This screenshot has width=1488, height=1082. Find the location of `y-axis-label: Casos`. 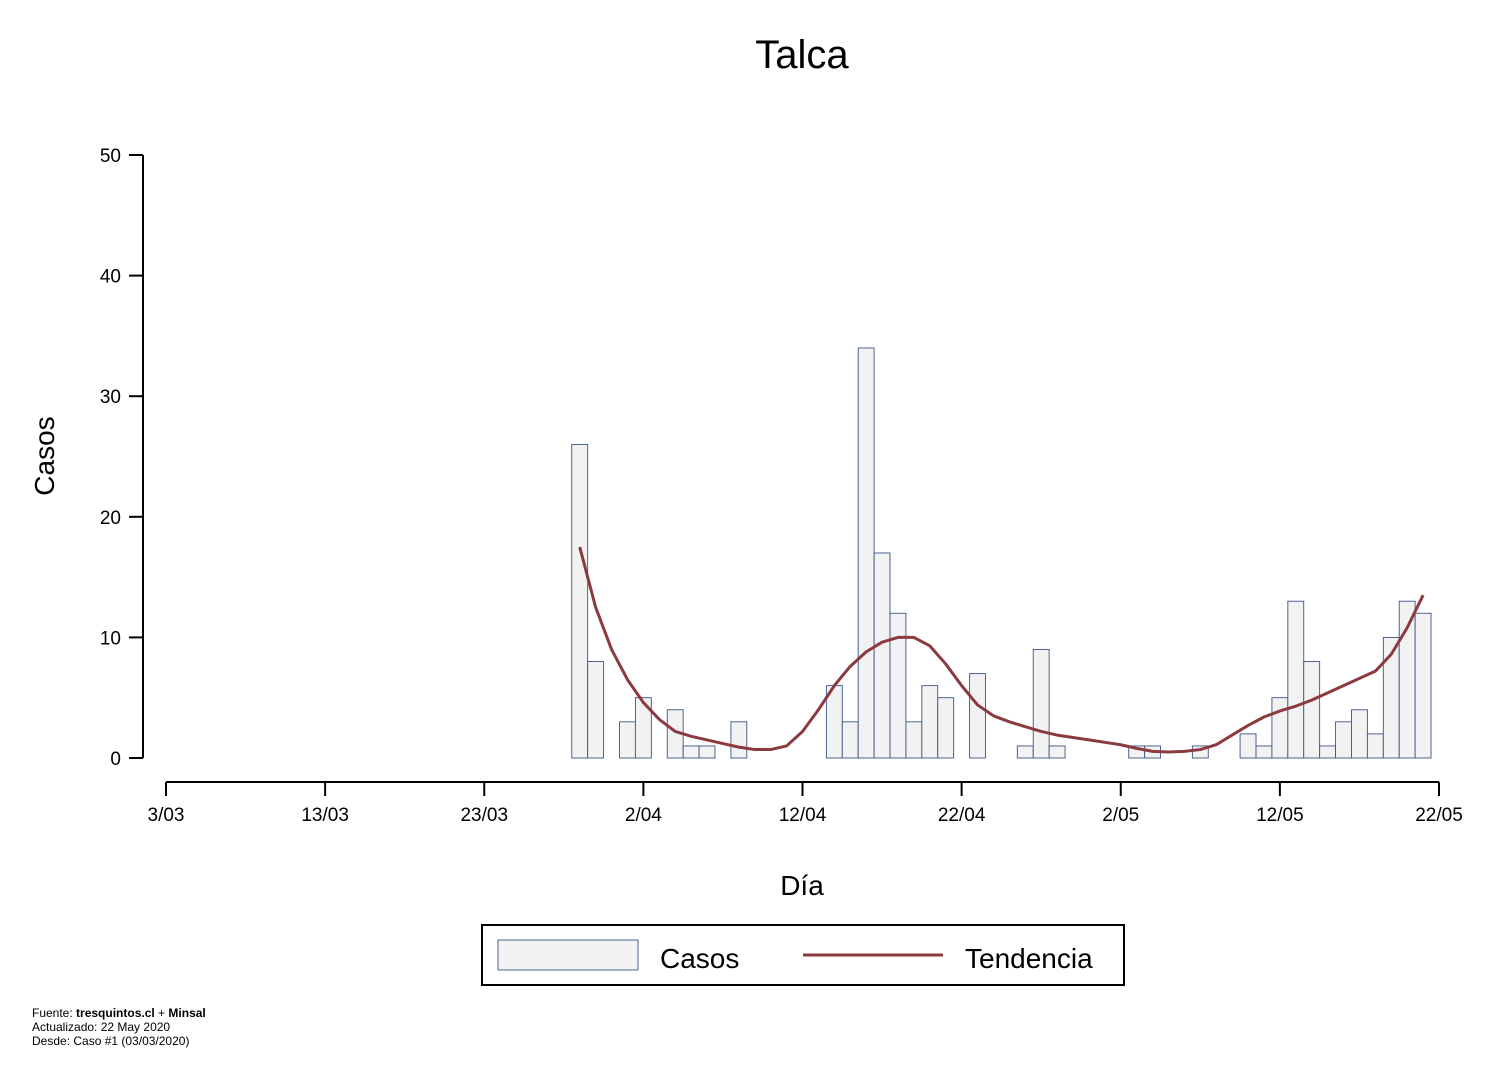

y-axis-label: Casos is located at coordinates (44, 455).